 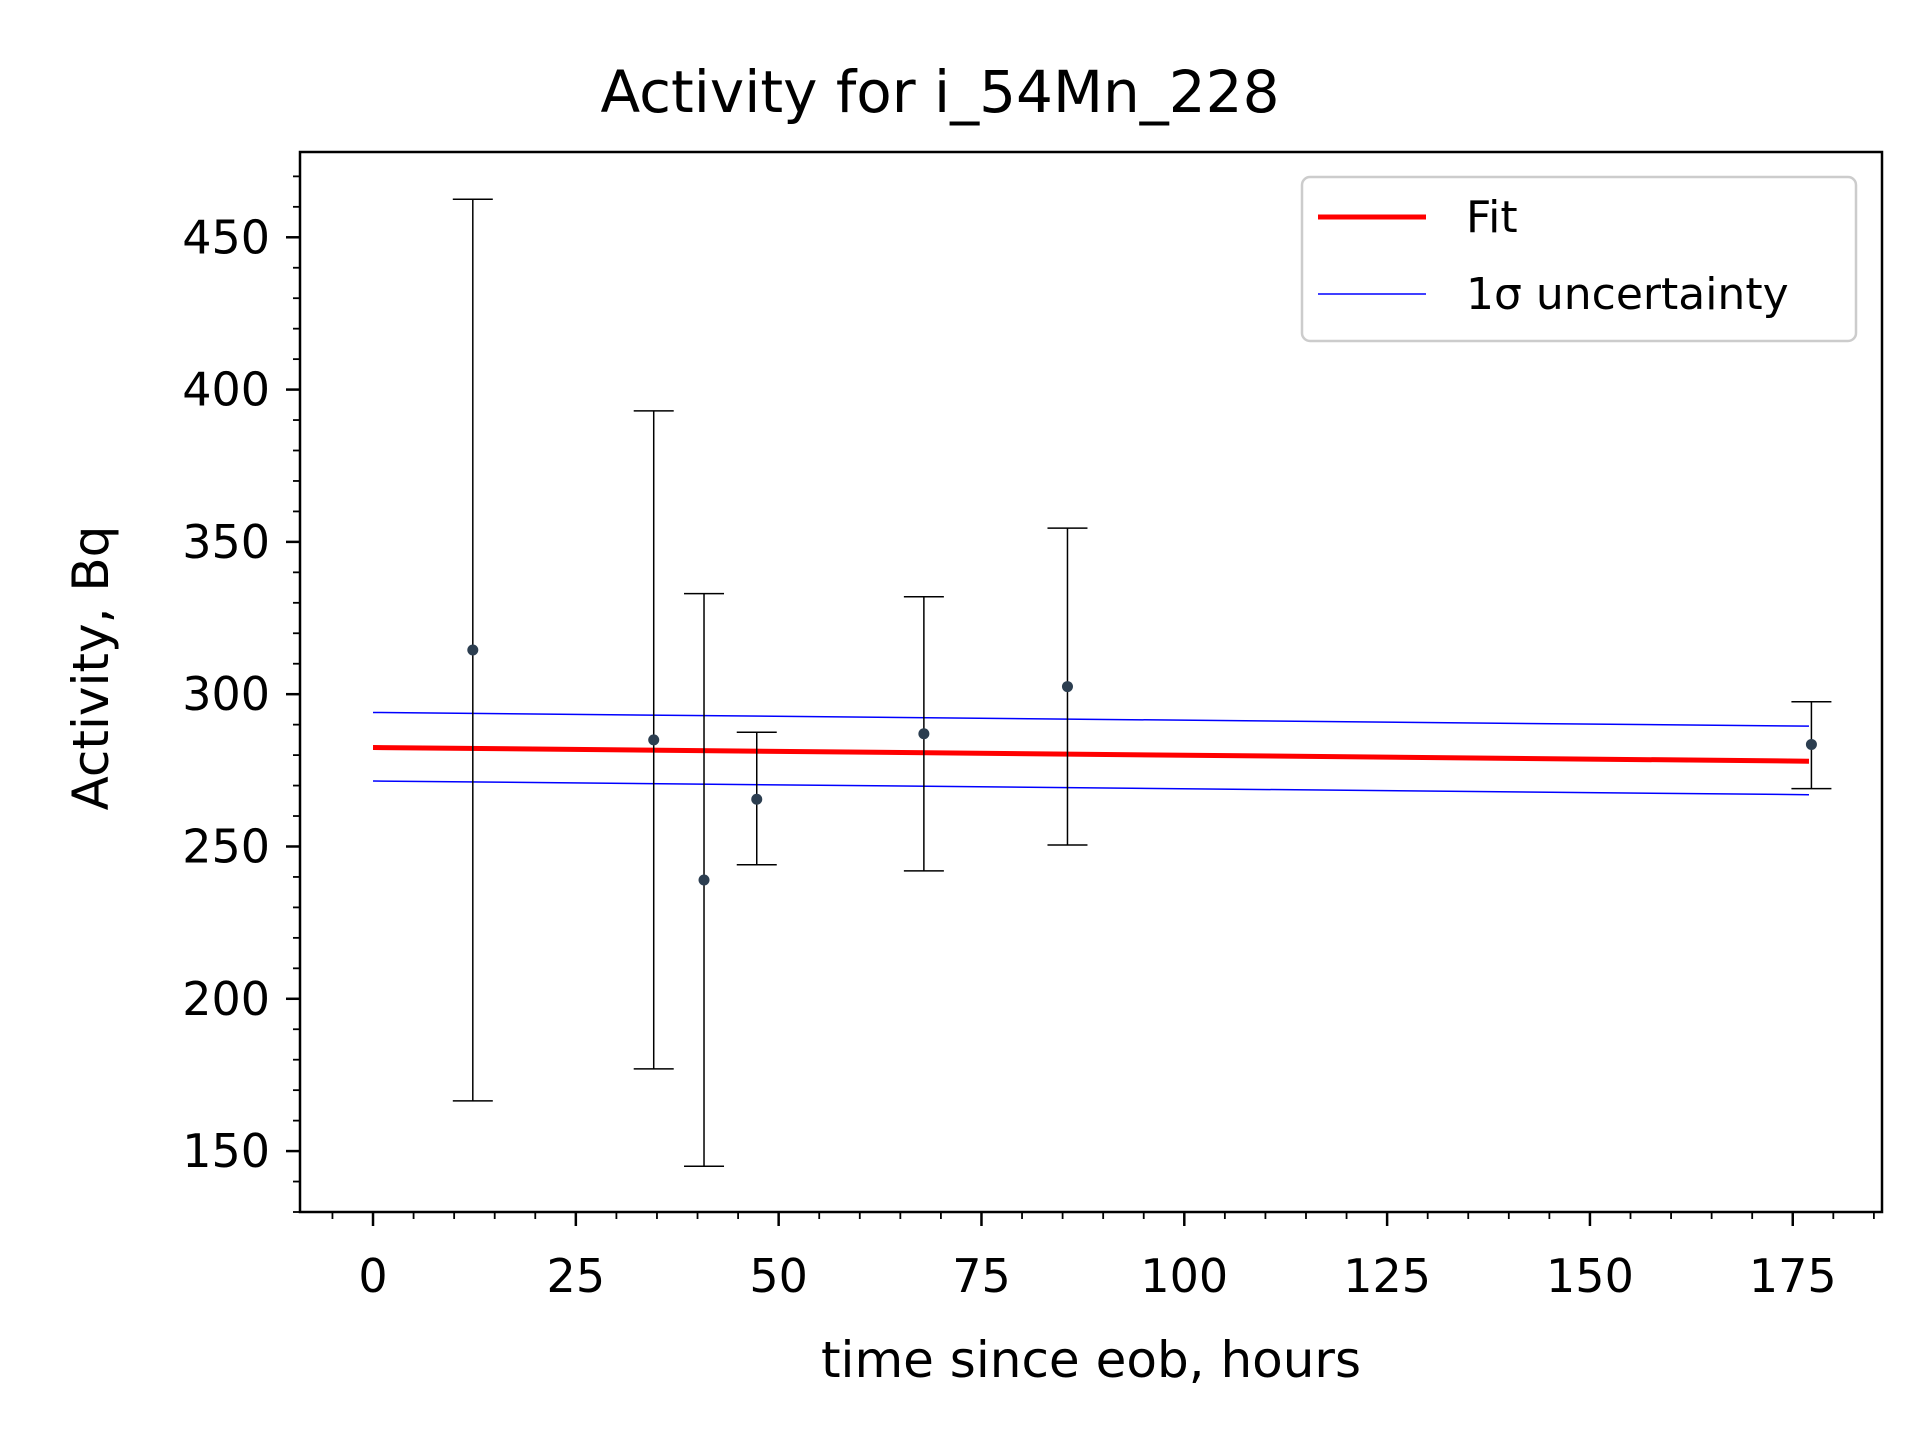 I want to click on y-tick-label: 400, so click(x=226, y=390).